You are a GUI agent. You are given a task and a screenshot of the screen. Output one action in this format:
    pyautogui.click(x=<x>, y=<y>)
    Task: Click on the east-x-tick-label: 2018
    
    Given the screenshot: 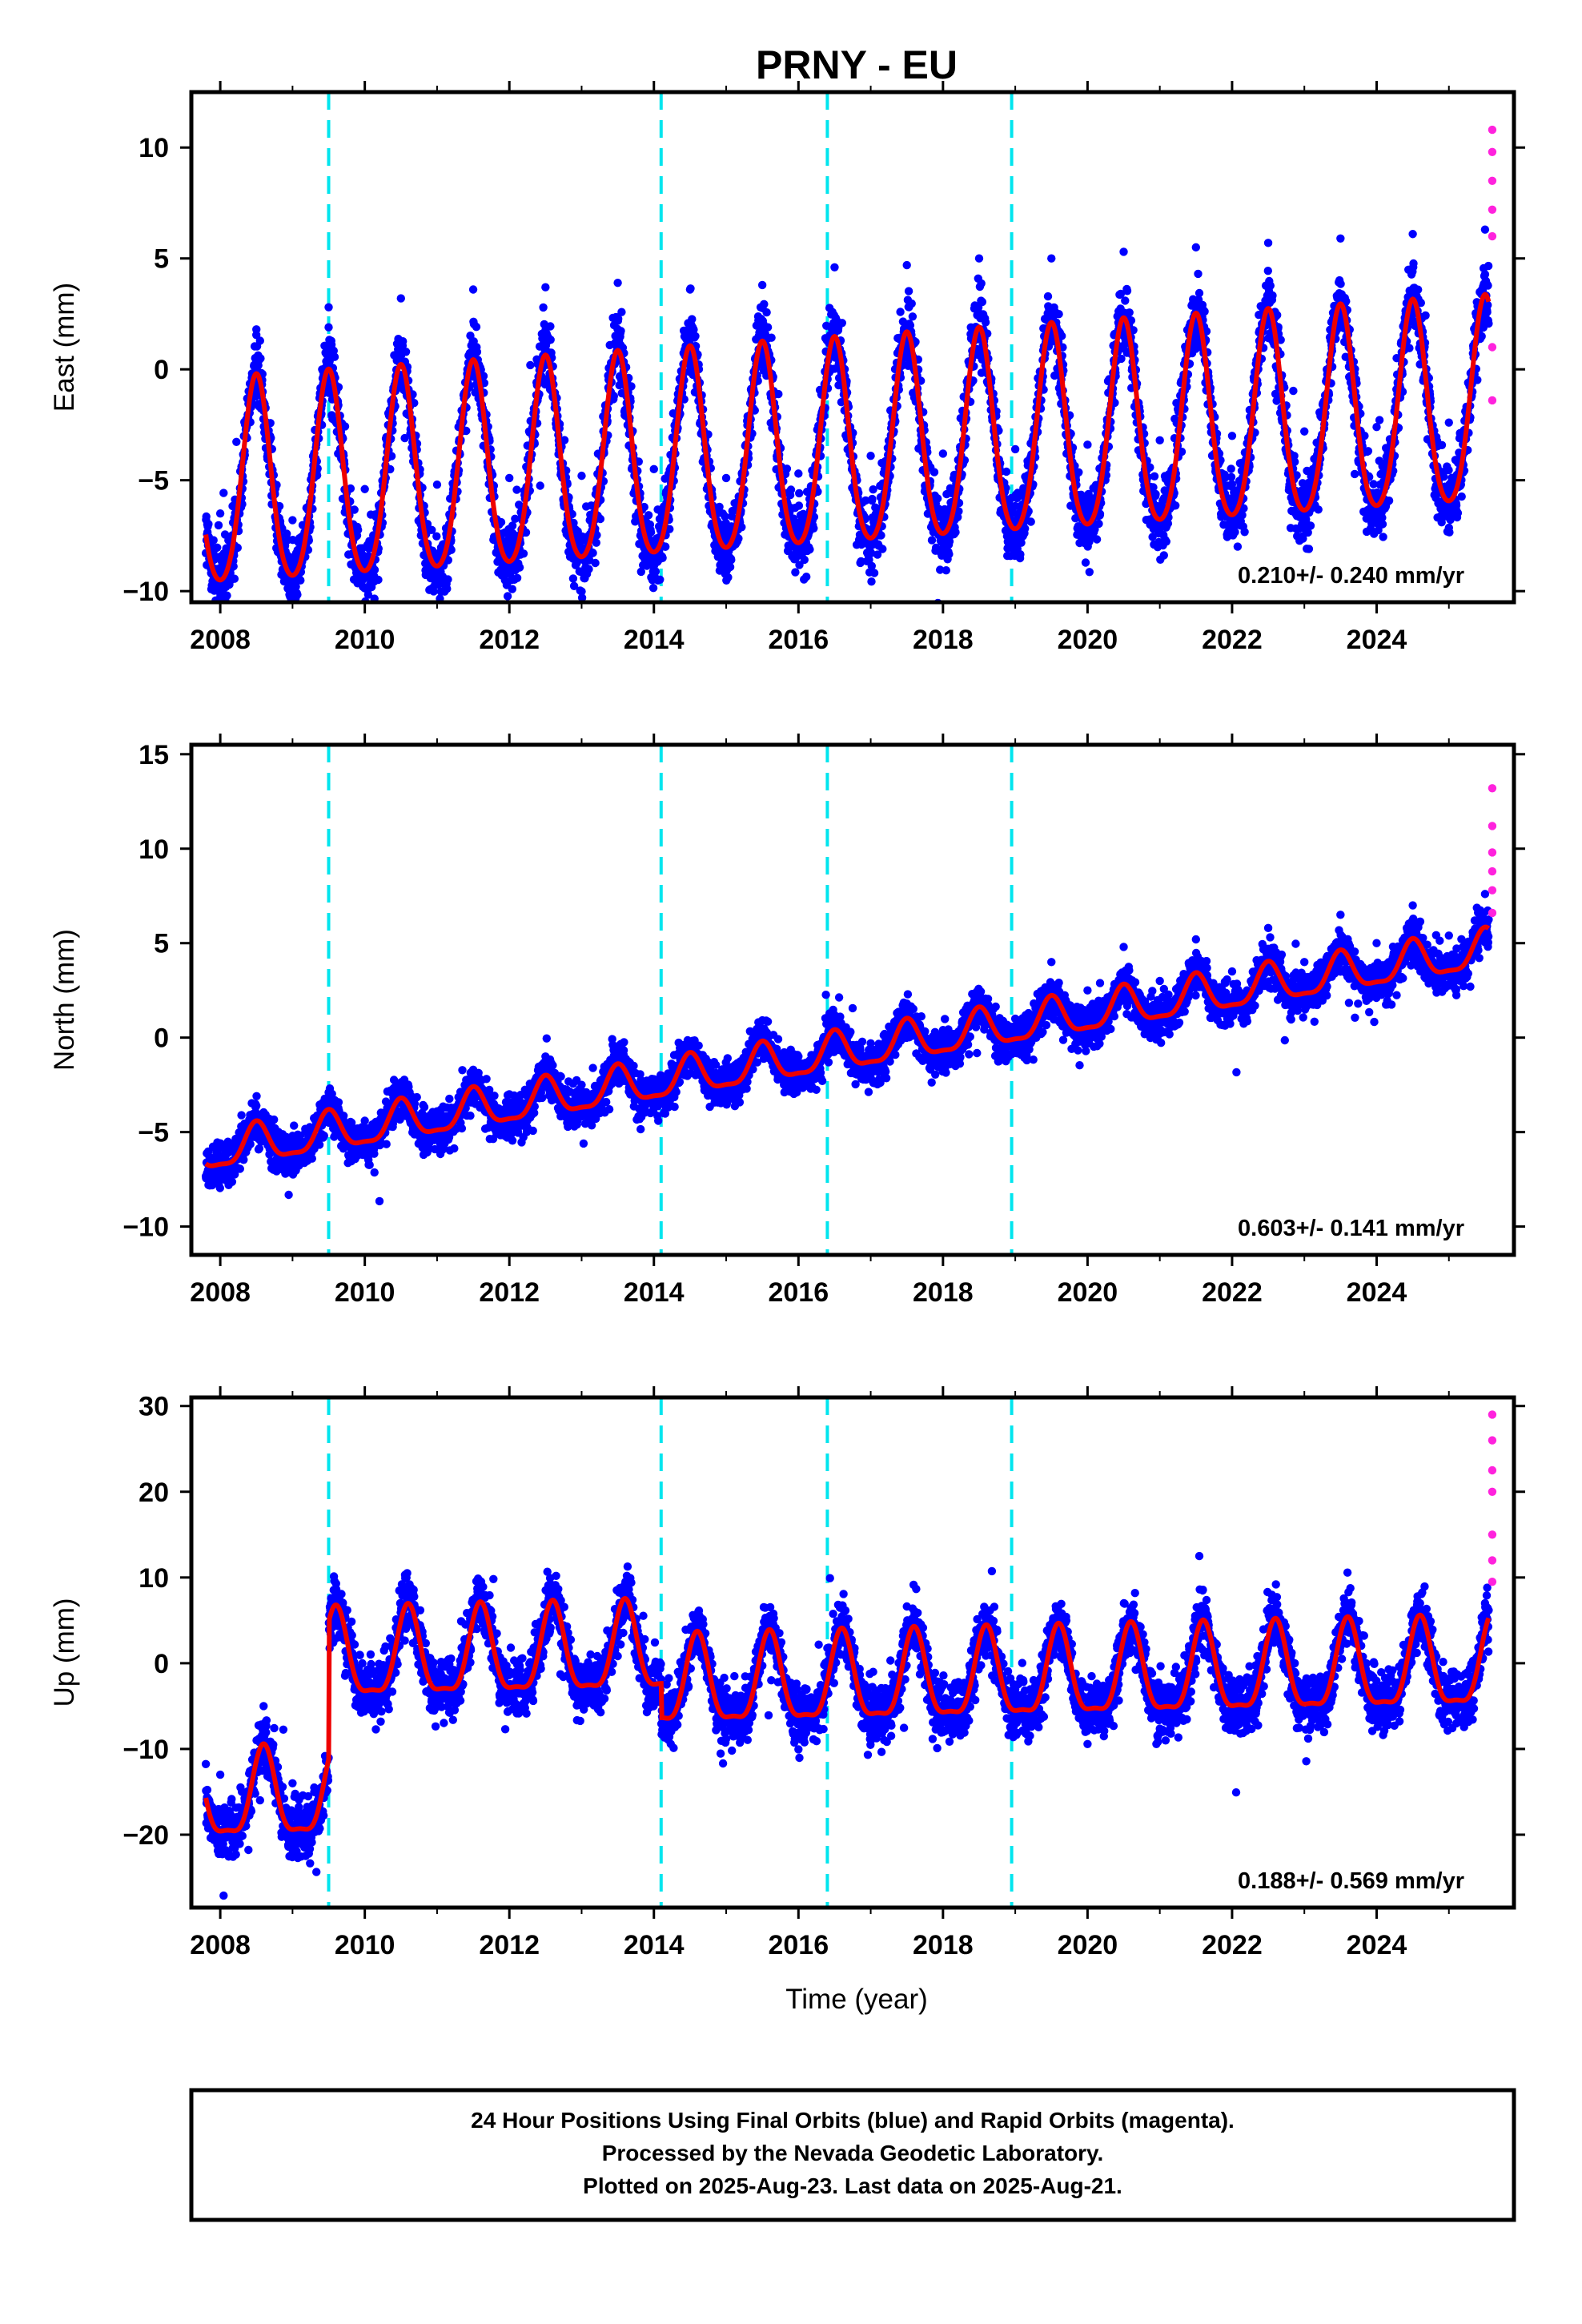 What is the action you would take?
    pyautogui.click(x=944, y=640)
    